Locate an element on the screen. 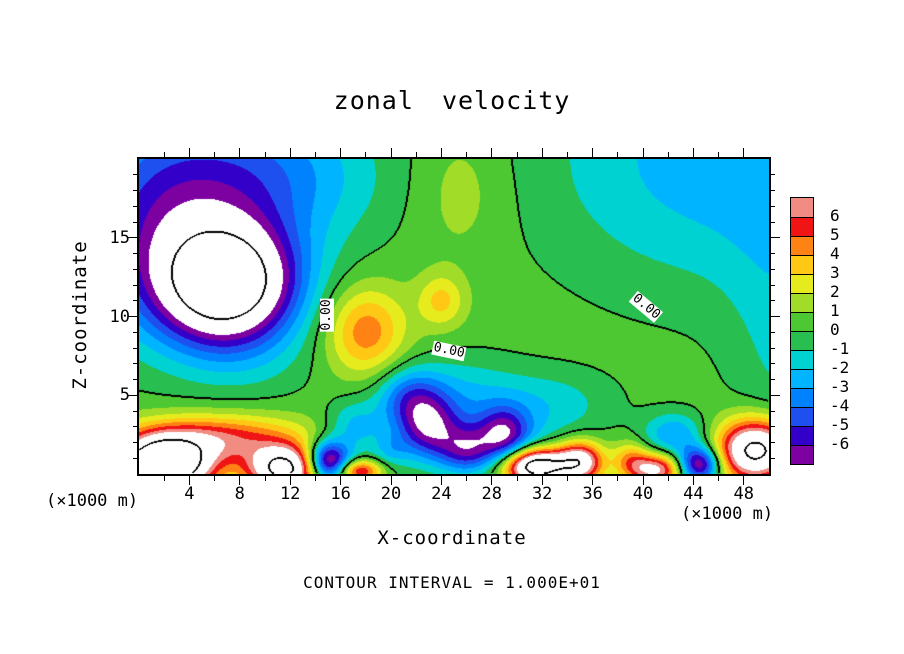 The image size is (904, 654). x-tick-label: 28 is located at coordinates (492, 494).